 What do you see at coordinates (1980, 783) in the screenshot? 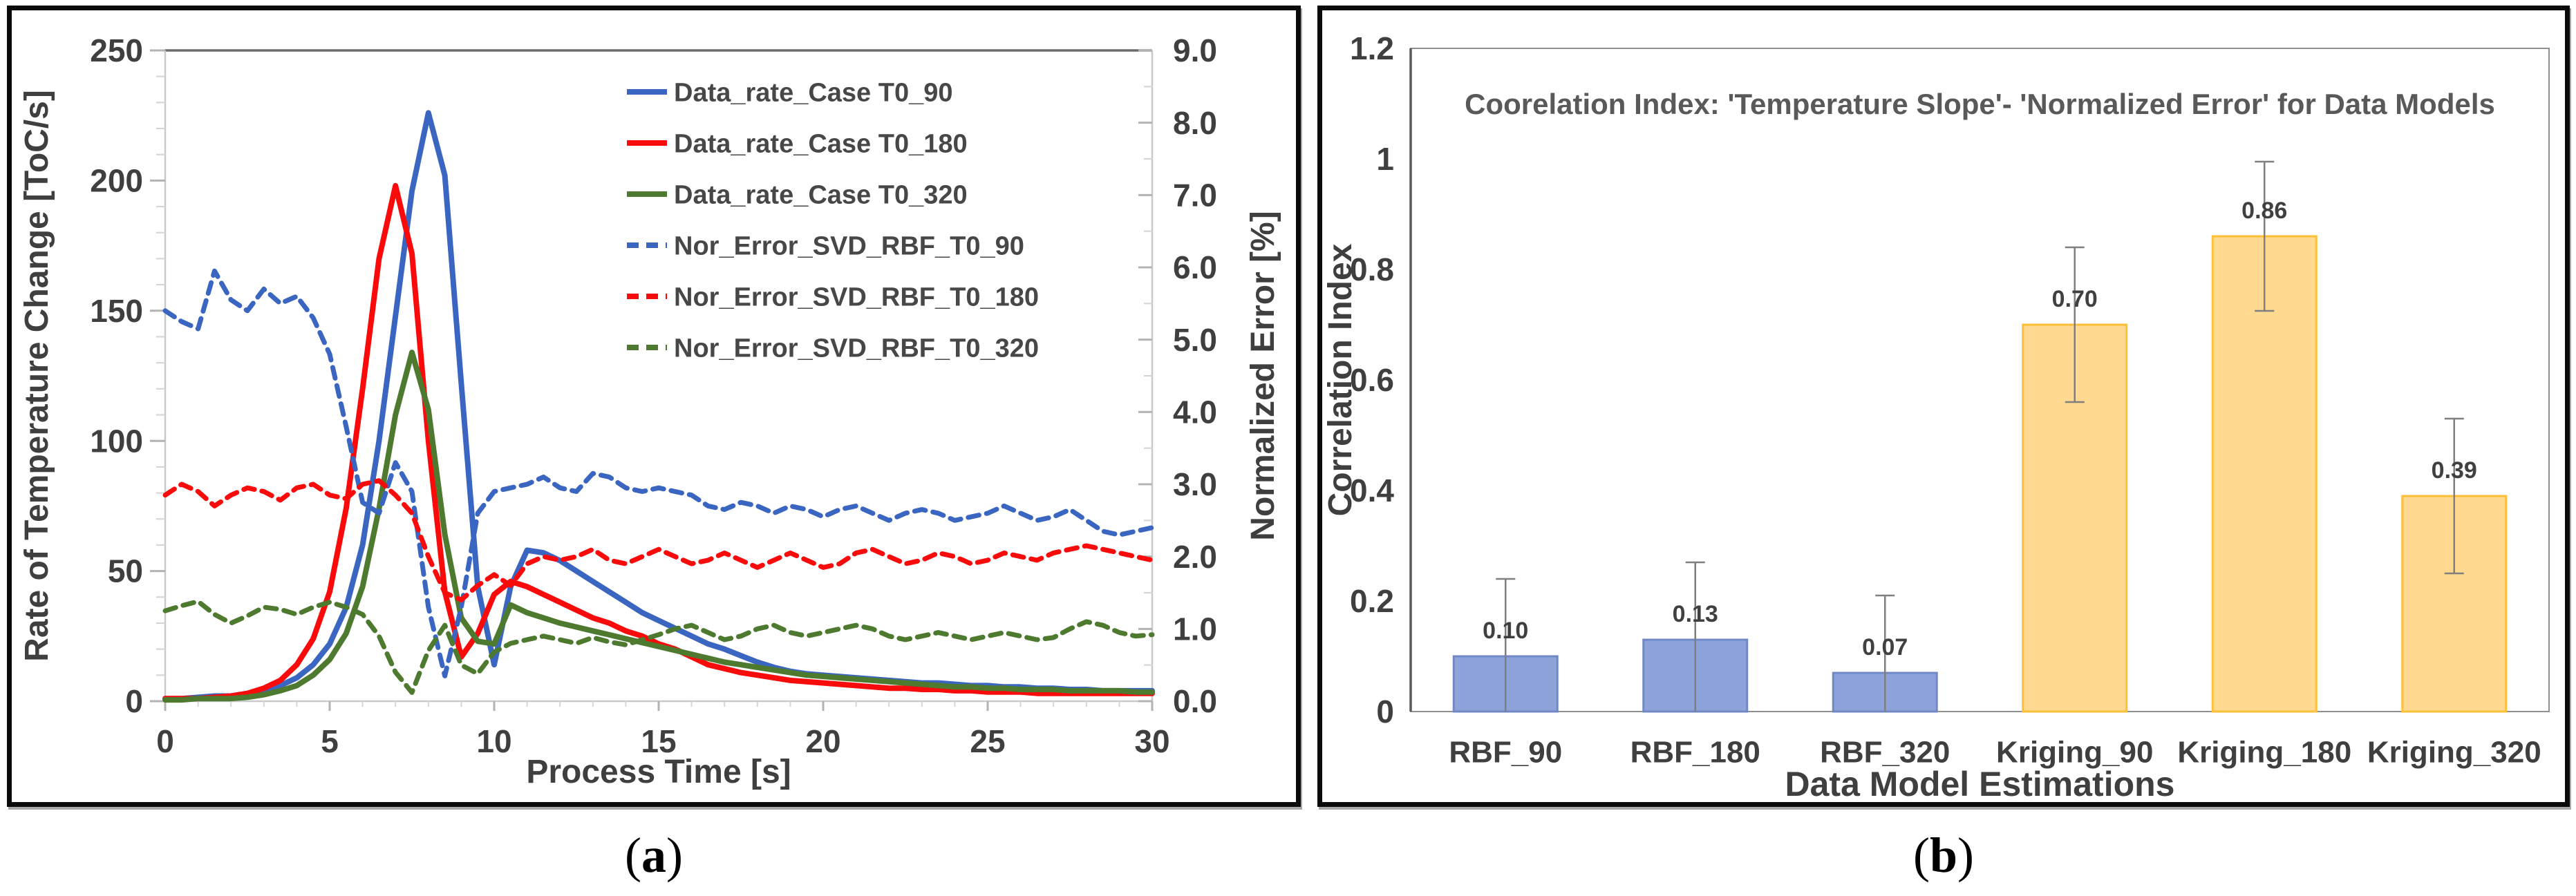
I see `x-axis-title: Data Model Estimations` at bounding box center [1980, 783].